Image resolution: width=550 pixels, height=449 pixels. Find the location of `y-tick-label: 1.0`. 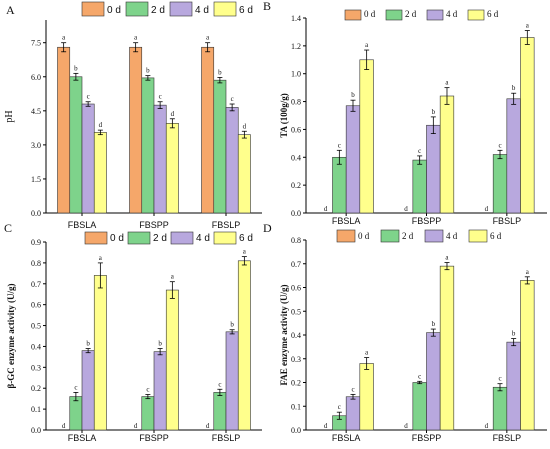

y-tick-label: 1.0 is located at coordinates (296, 74).